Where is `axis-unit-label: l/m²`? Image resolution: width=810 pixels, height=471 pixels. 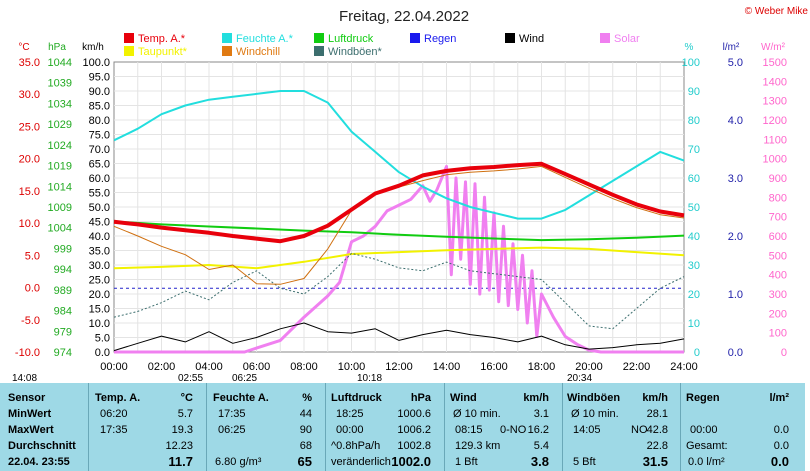
axis-unit-label: l/m² is located at coordinates (731, 47).